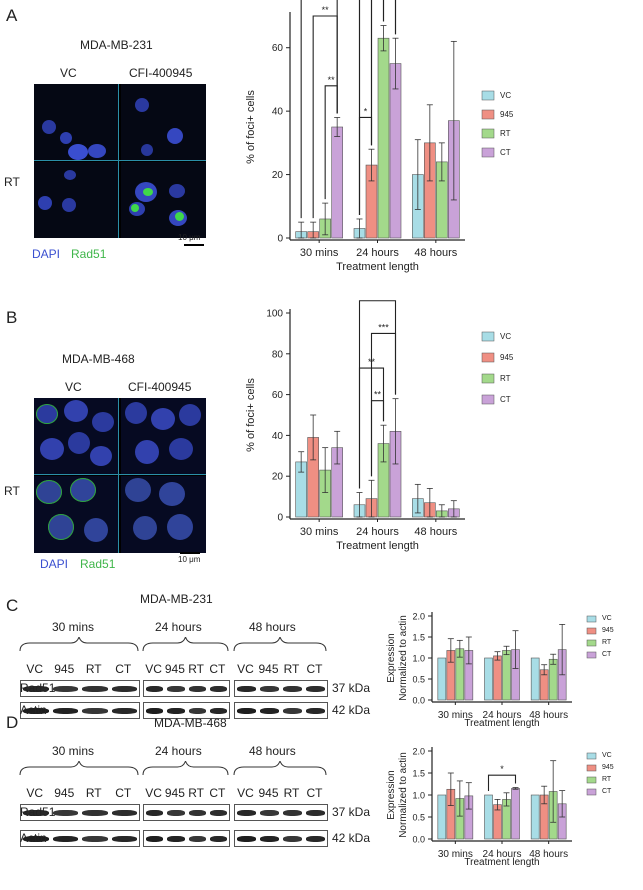  Describe the element at coordinates (116, 45) in the screenshot. I see `panel-a-cell-line: MDA-MB-231` at that location.